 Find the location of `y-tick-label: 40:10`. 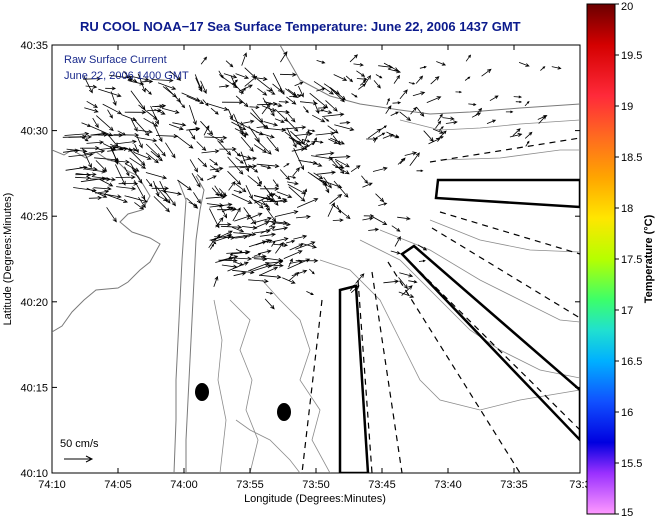

y-tick-label: 40:10 is located at coordinates (34, 474).